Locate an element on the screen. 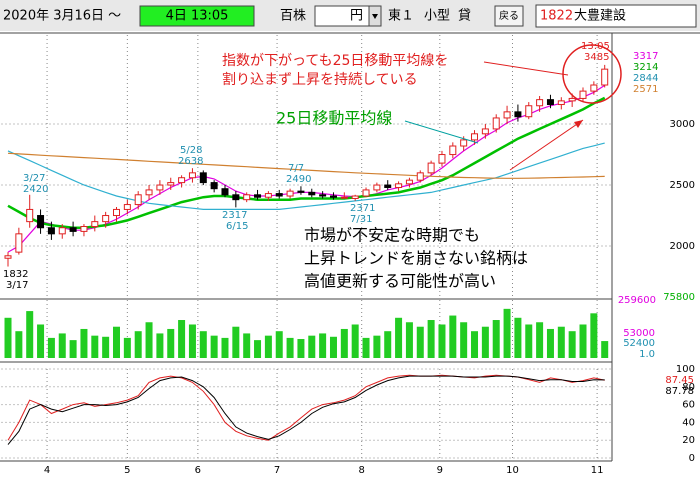 The width and height of the screenshot is (700, 487). y-tick-label: 0 is located at coordinates (692, 458).